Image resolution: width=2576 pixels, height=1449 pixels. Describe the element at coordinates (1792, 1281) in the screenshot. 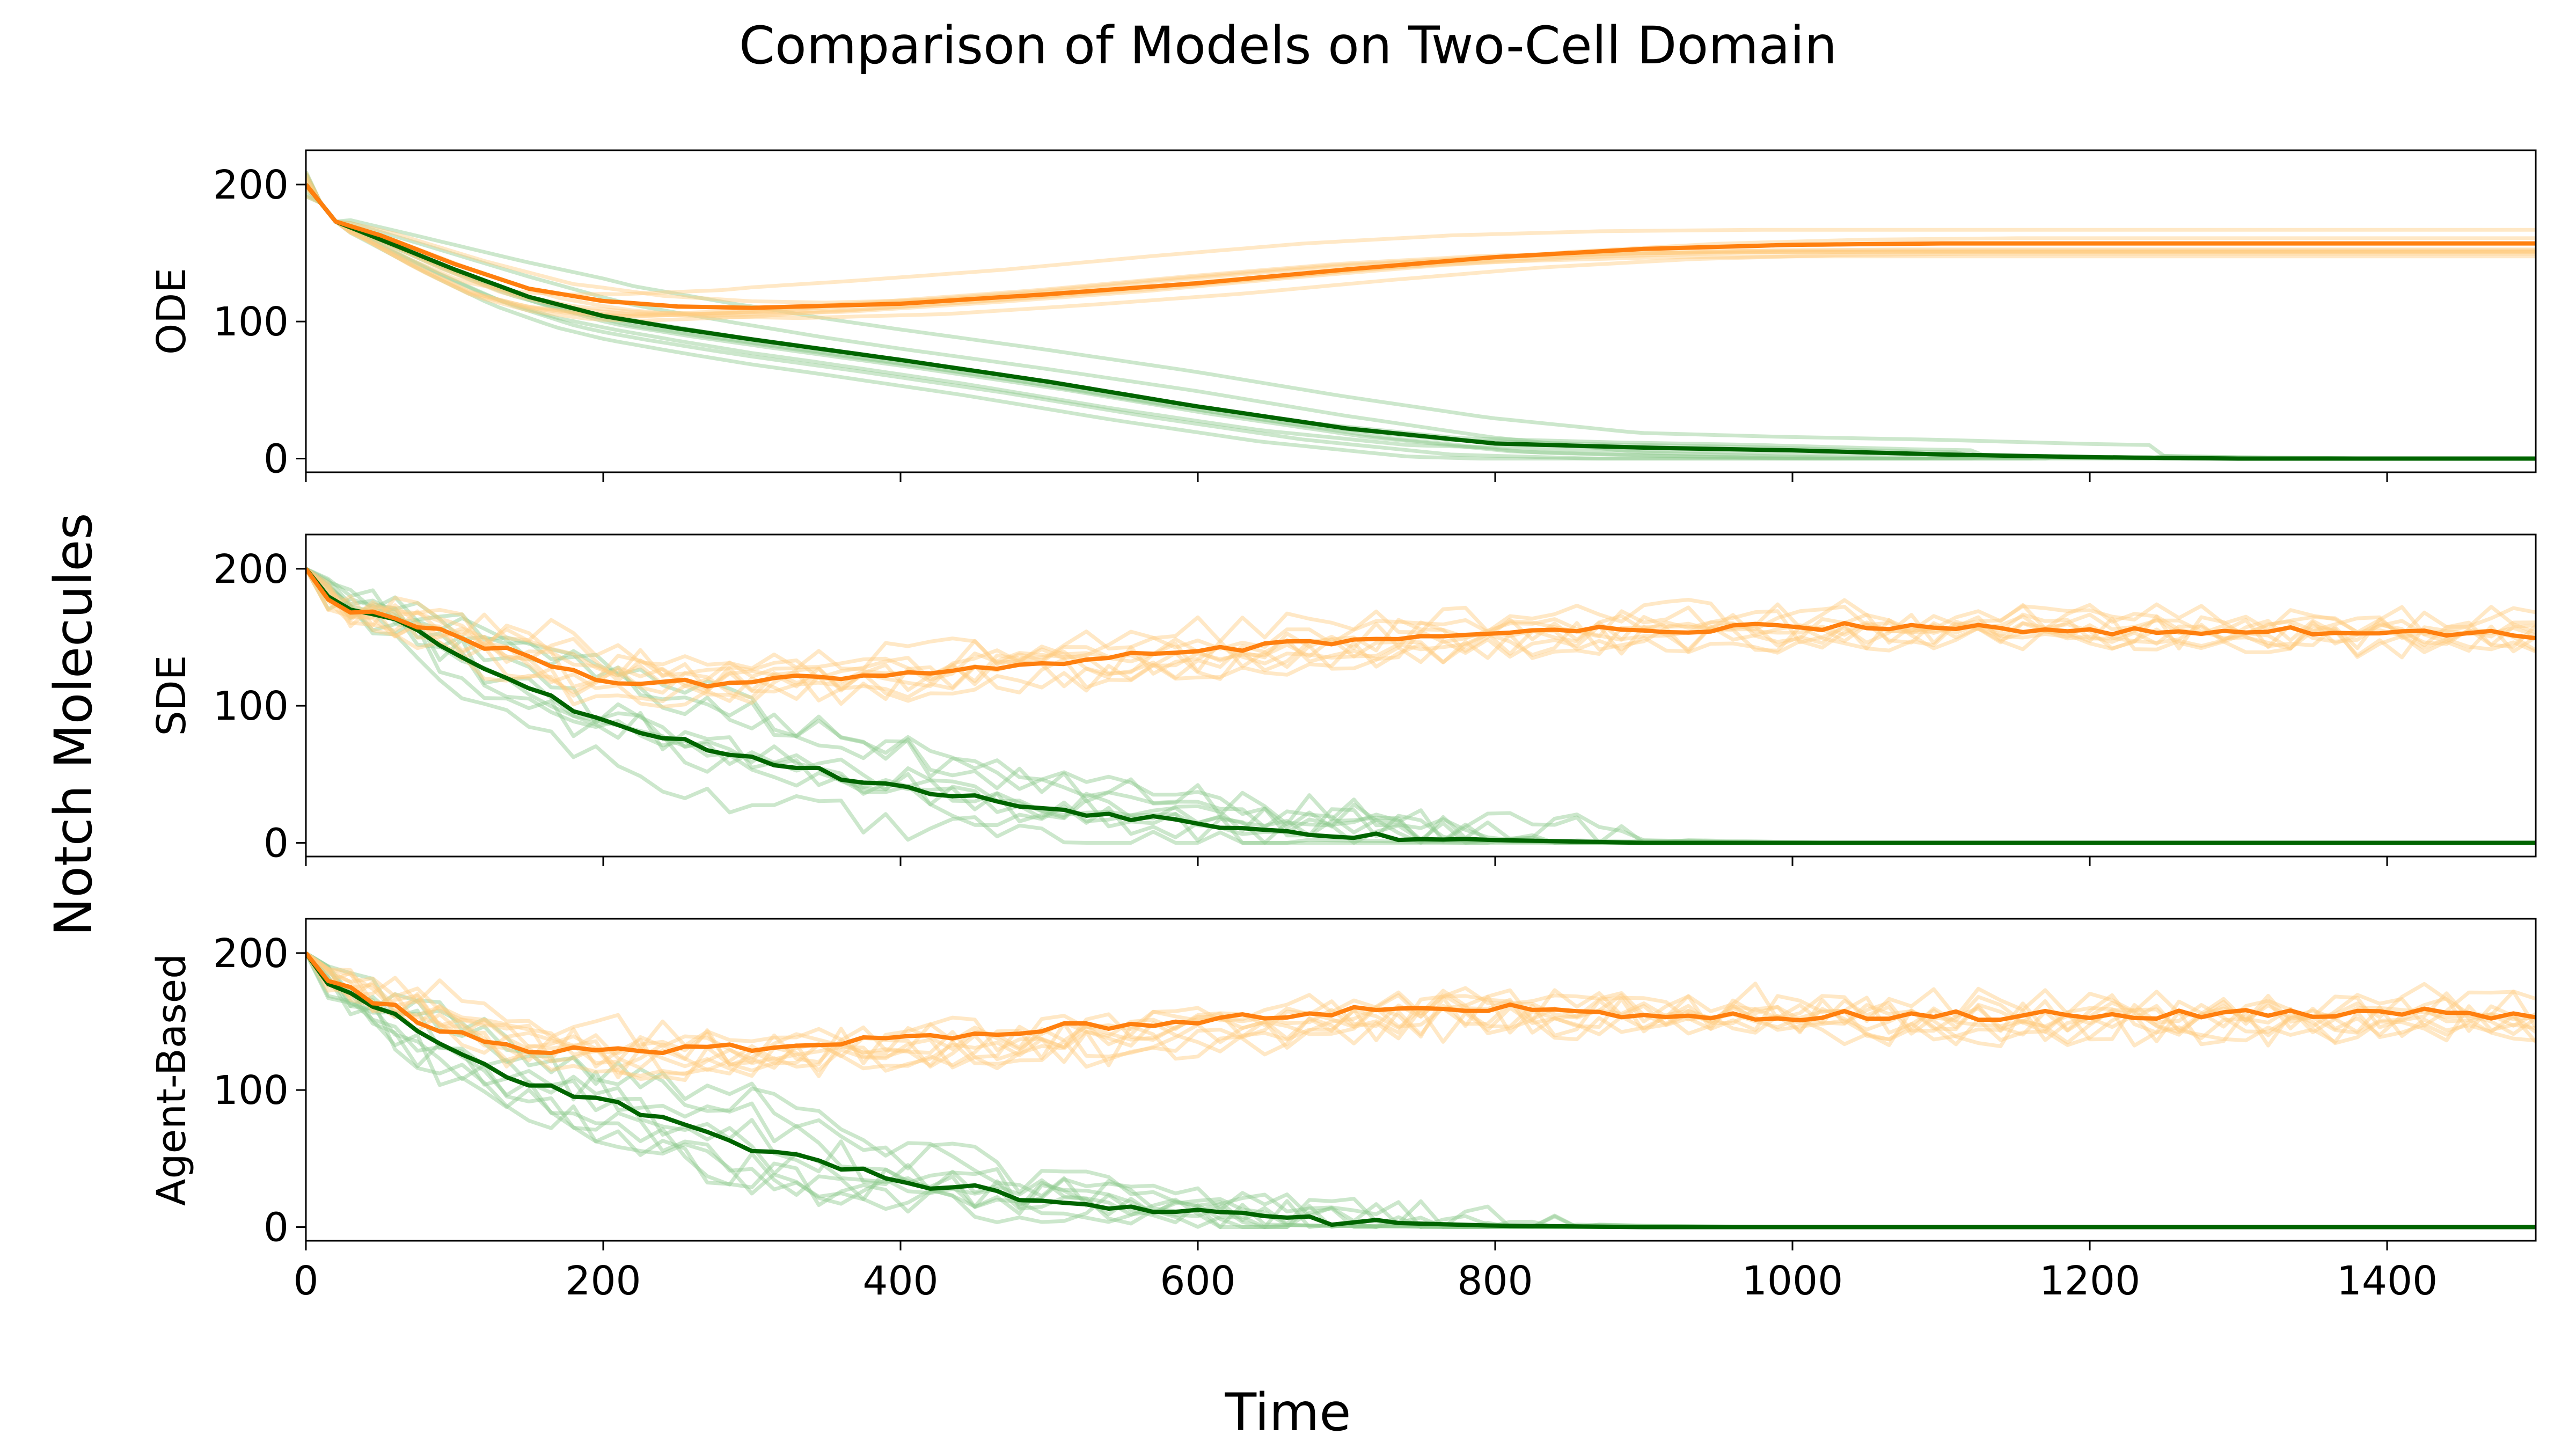

I see `x-tick-label: 1000` at that location.